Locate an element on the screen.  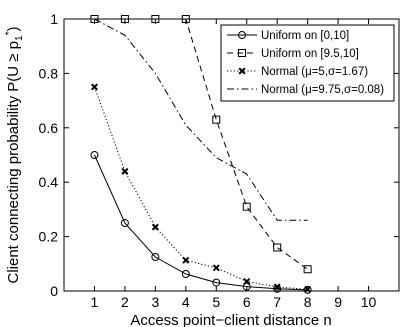
x-axis-label: Access point−client distance n is located at coordinates (230, 319).